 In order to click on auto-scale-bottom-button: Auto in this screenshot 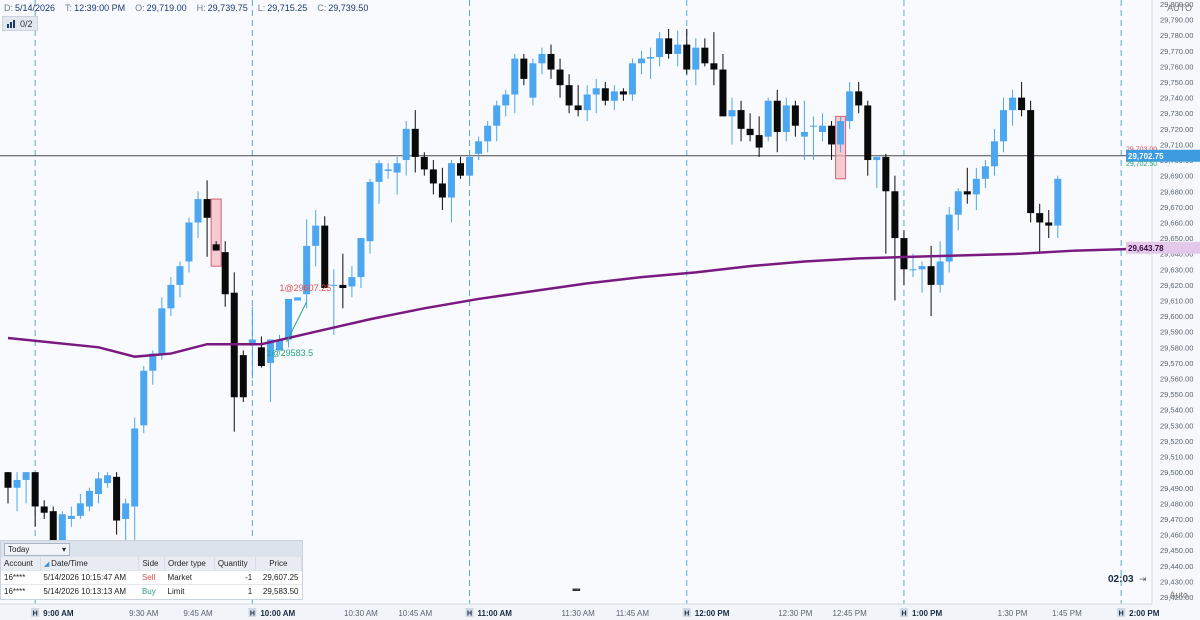, I will do `click(1178, 595)`.